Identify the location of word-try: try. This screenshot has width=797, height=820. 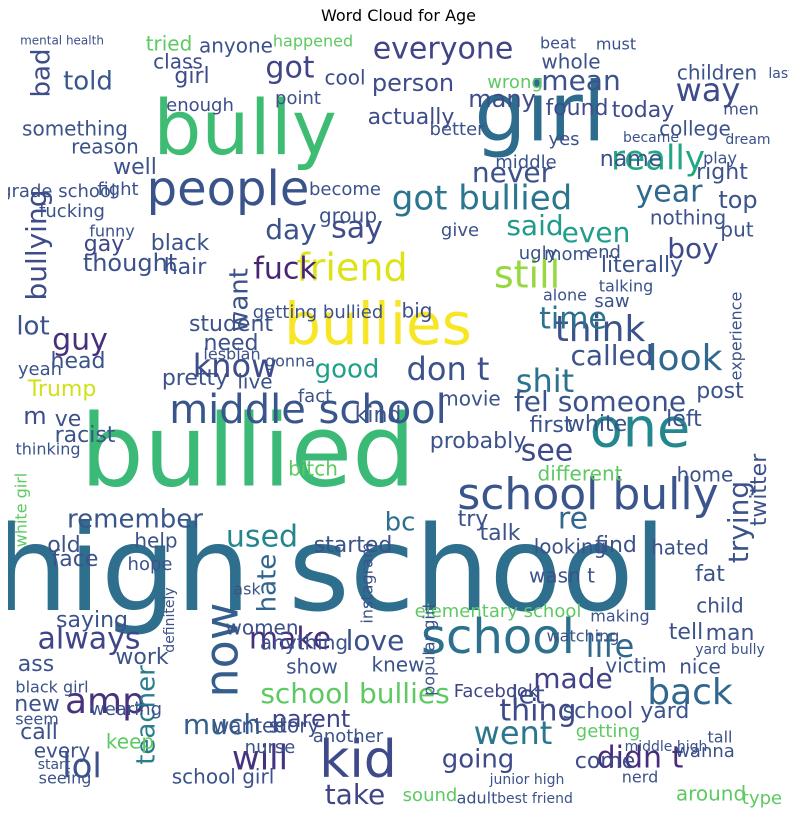
(473, 519).